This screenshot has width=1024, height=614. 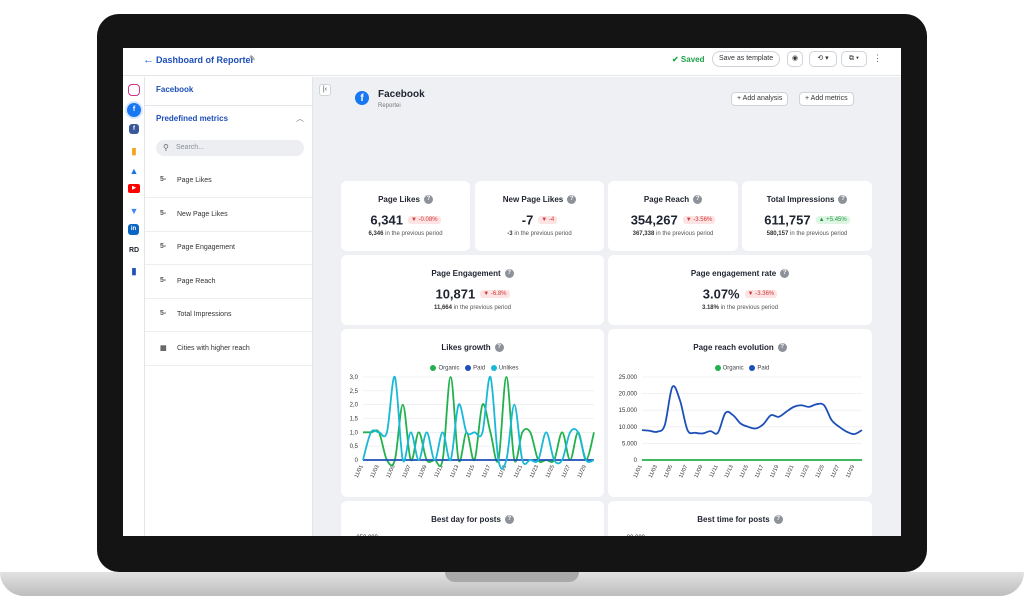 I want to click on kpi-value-row: -7 ▼ -4, so click(x=539, y=220).